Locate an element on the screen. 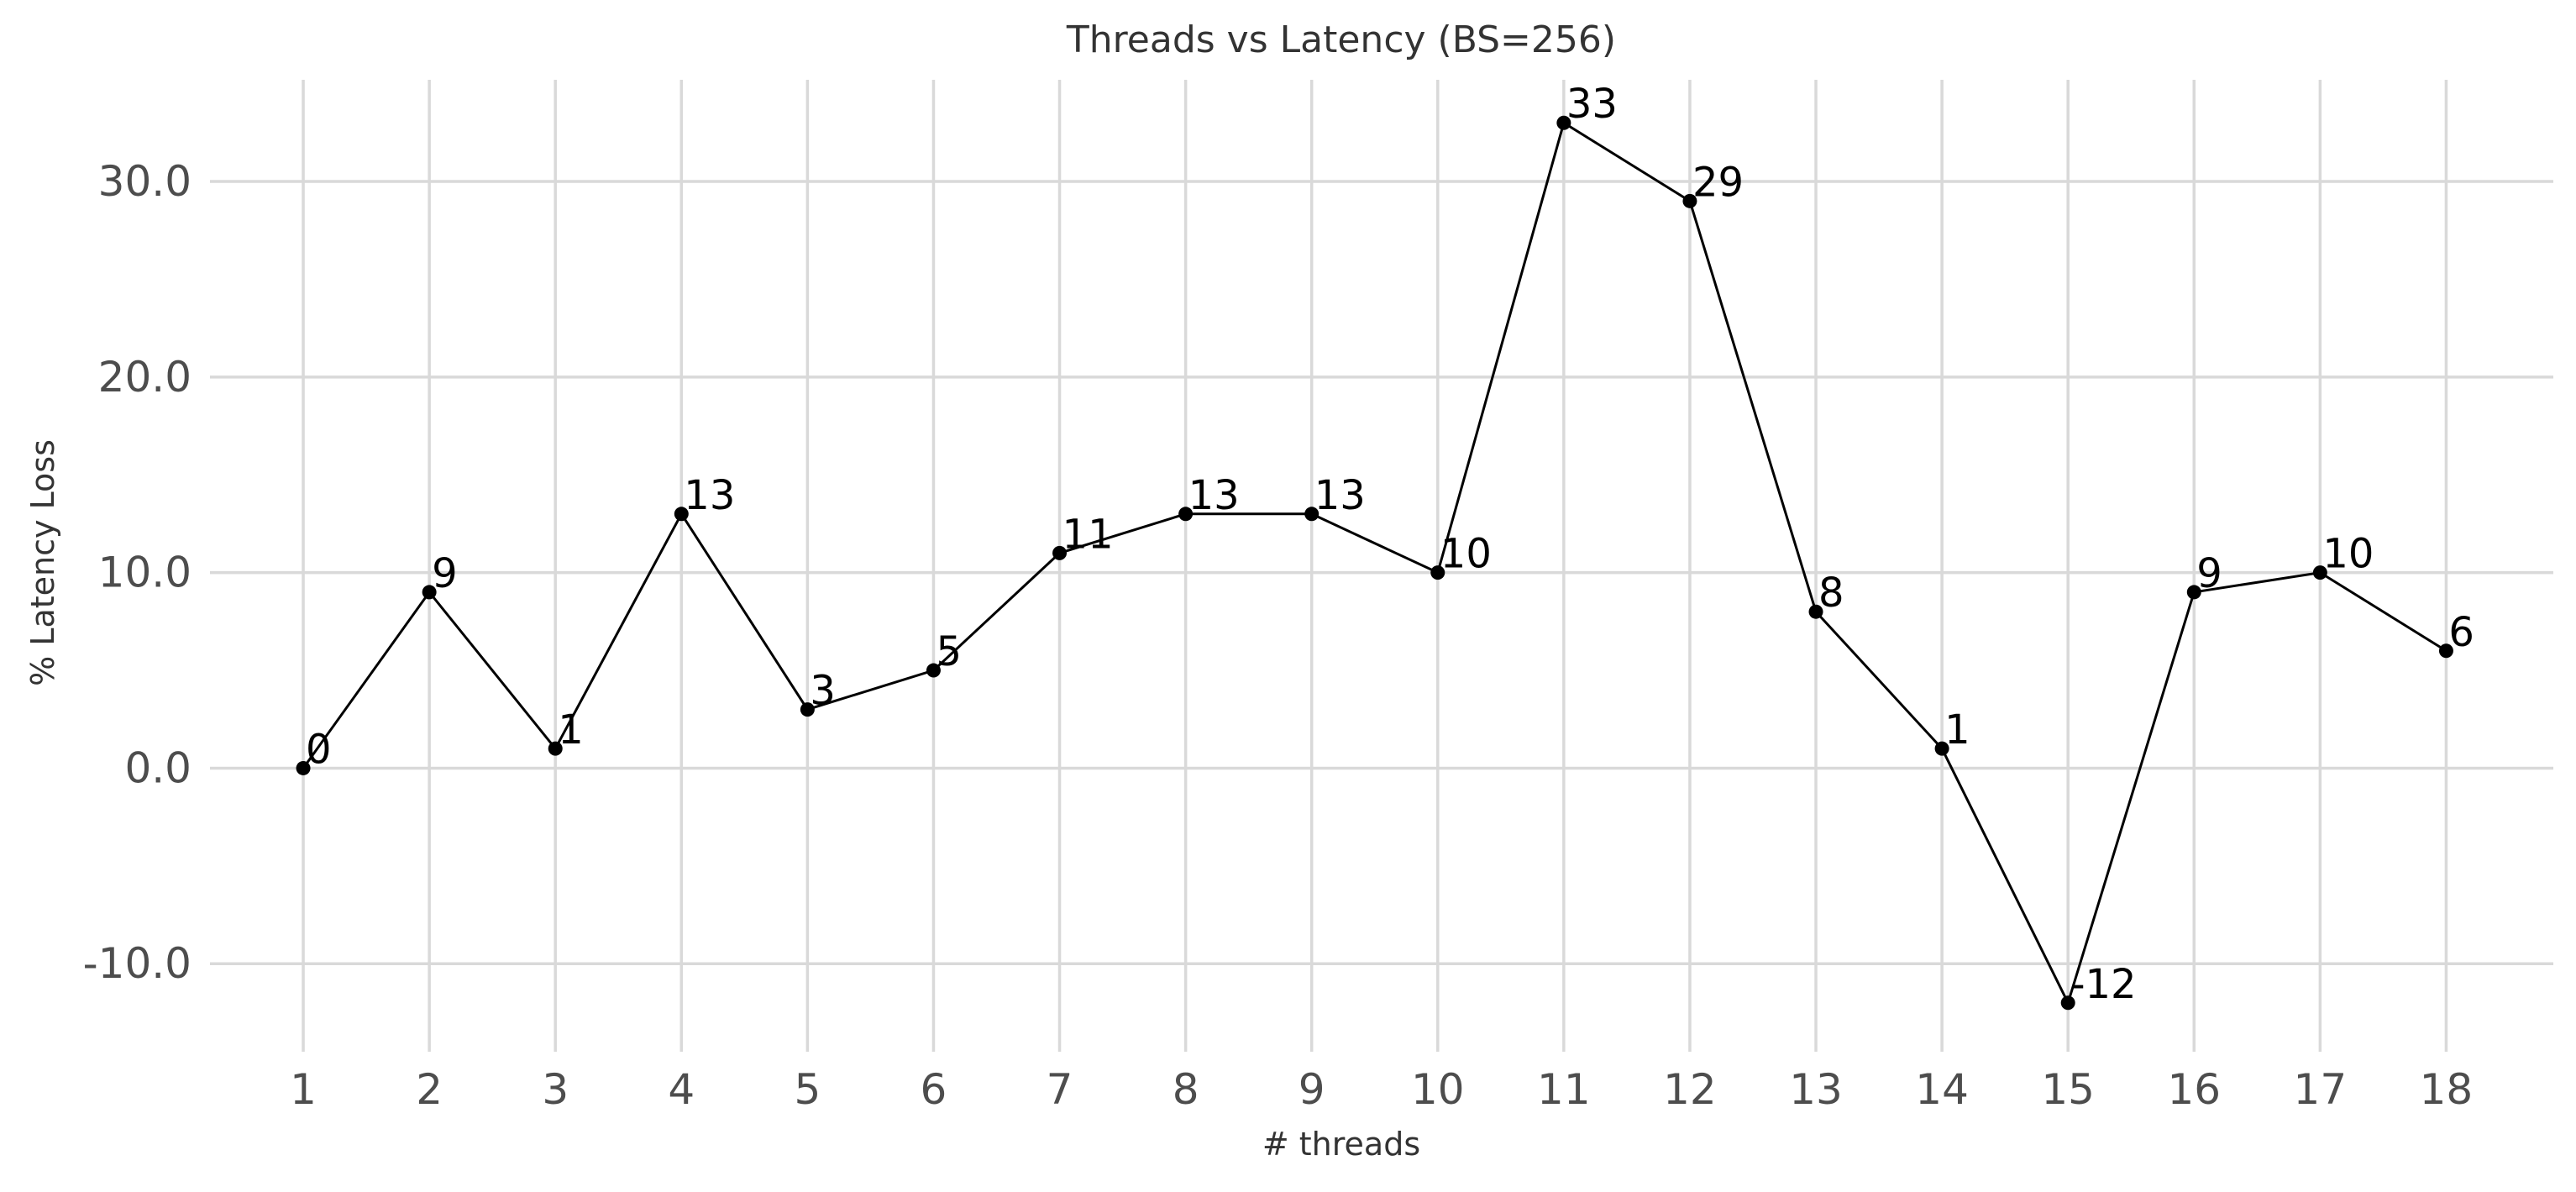 This screenshot has height=1192, width=2576. data-label: 5 is located at coordinates (949, 652).